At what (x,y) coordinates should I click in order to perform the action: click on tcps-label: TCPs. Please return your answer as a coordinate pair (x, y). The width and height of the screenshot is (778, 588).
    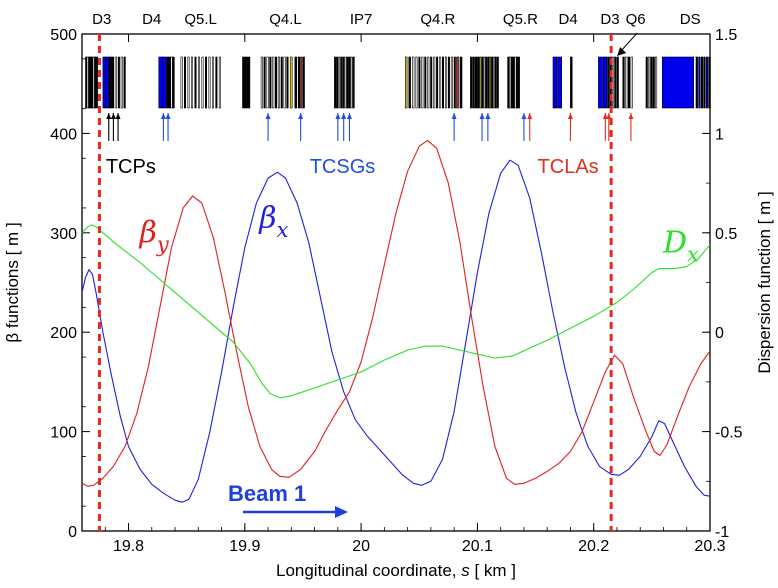
    Looking at the image, I should click on (131, 167).